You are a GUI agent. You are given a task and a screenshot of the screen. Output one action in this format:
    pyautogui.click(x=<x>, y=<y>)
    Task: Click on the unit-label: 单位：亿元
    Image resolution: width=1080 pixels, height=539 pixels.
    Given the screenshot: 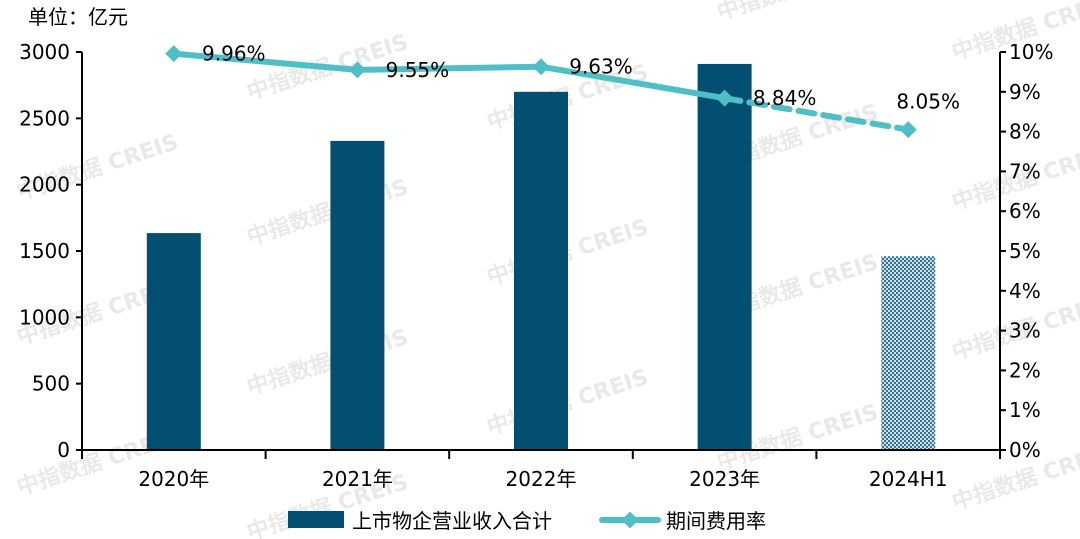 What is the action you would take?
    pyautogui.click(x=78, y=17)
    